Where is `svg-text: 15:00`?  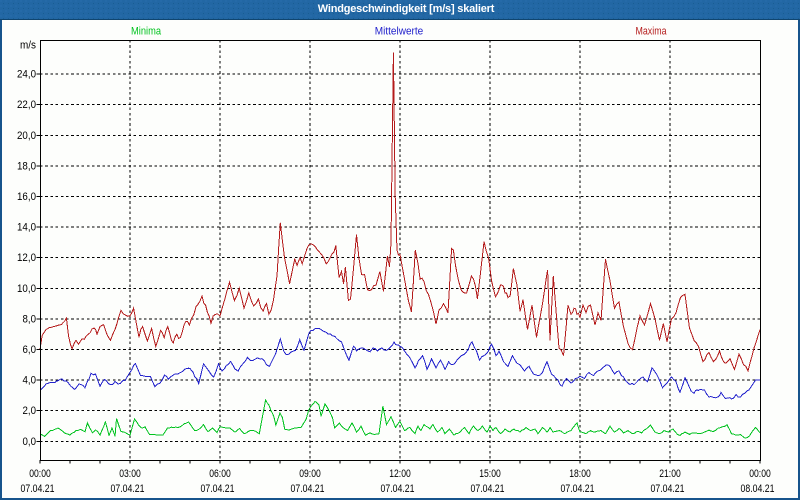
svg-text: 15:00 is located at coordinates (490, 474).